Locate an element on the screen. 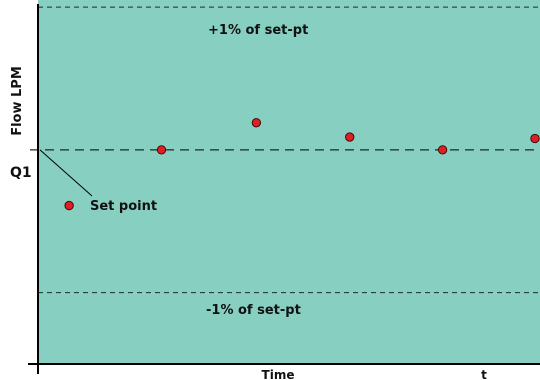  upper-limit-label: +1% of set-pt is located at coordinates (258, 30).